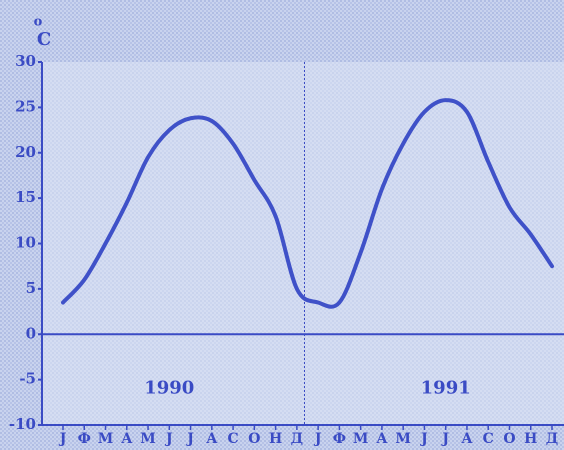  I want to click on y-tick-label: 0, so click(31, 333).